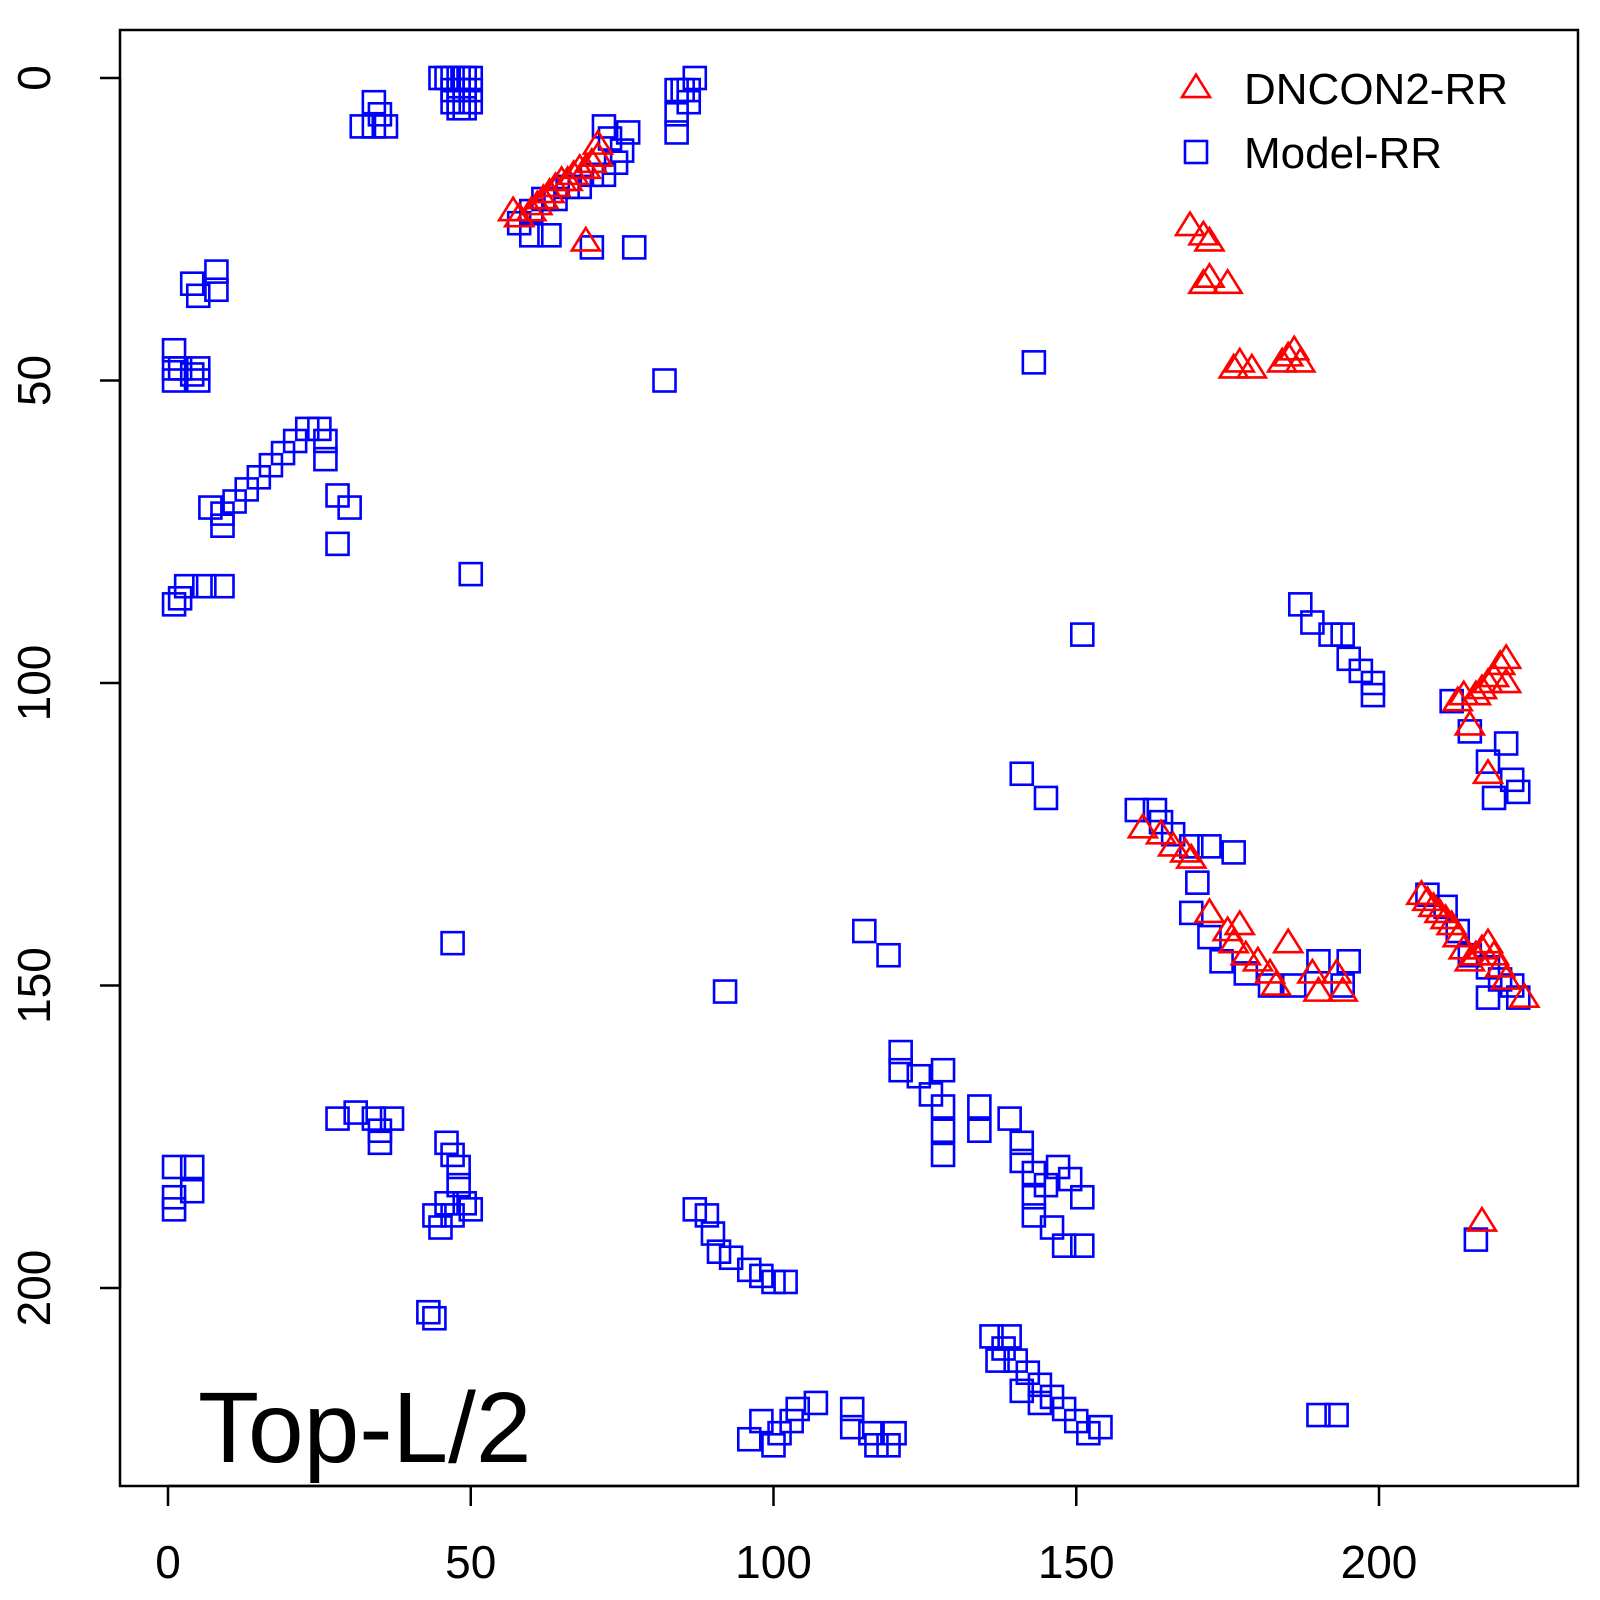 This screenshot has width=1600, height=1600. I want to click on legend-triangle-marker, so click(1196, 85).